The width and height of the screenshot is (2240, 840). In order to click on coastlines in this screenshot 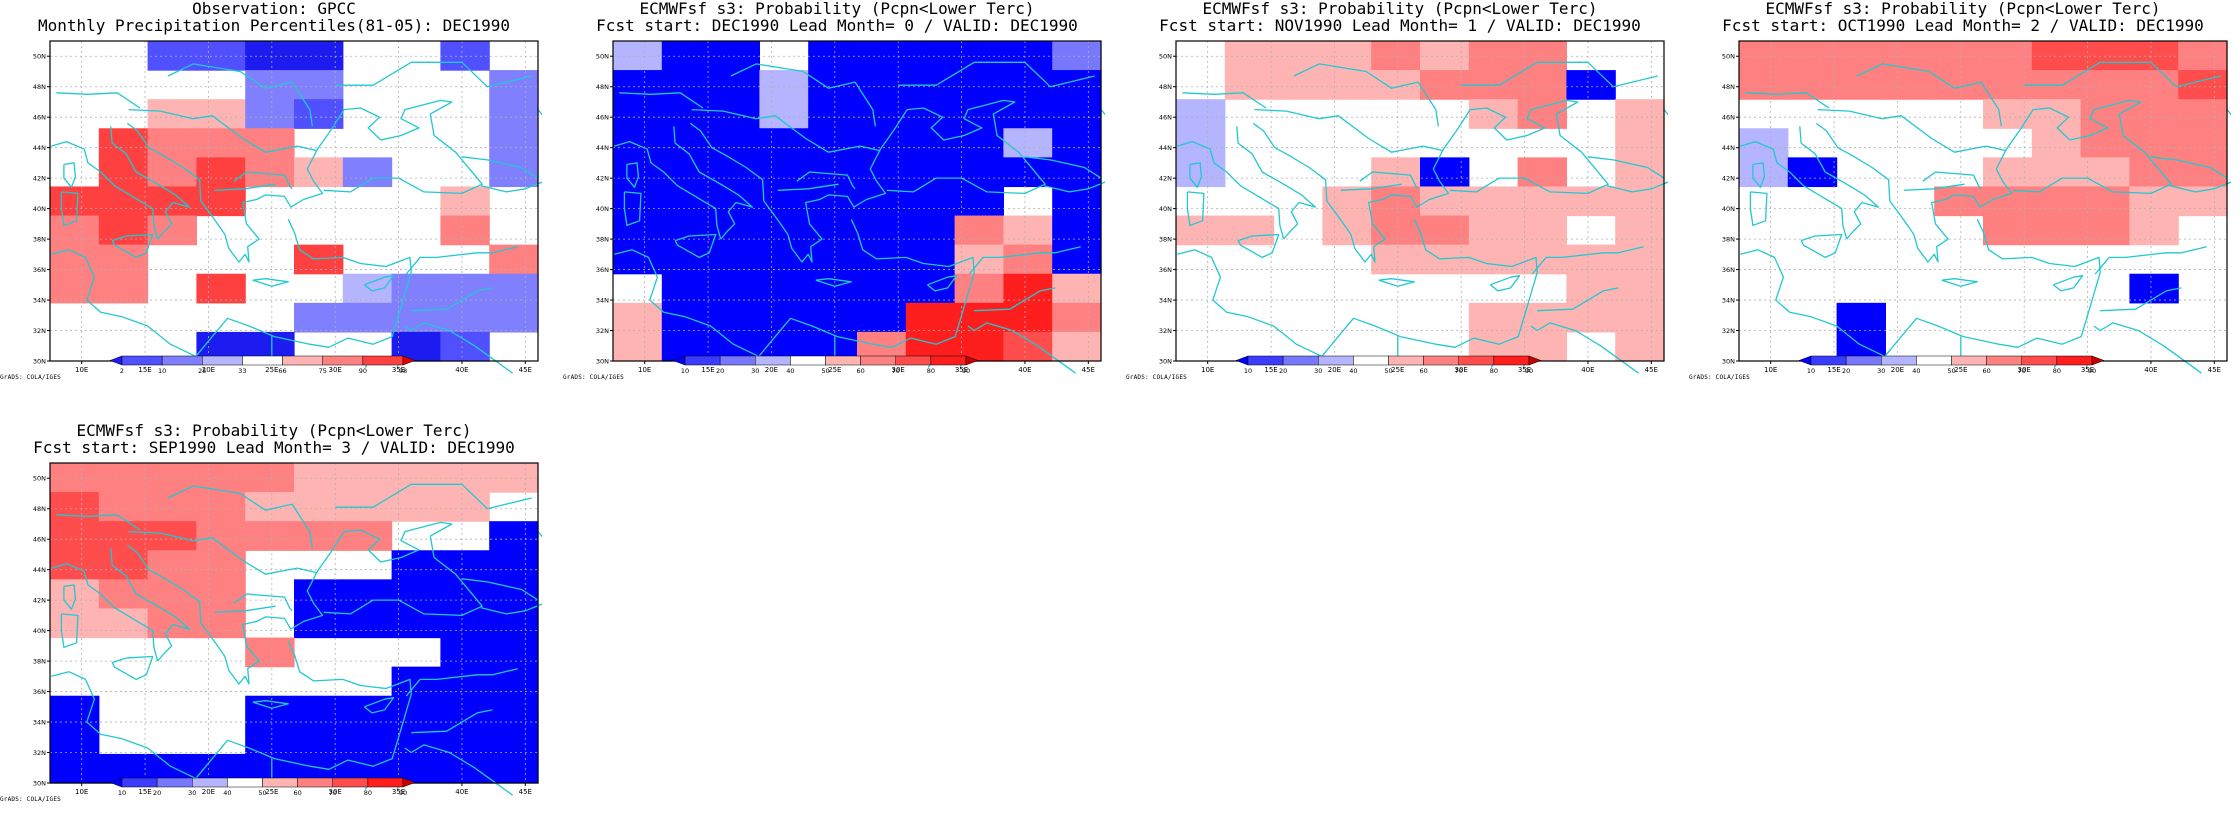, I will do `click(1422, 217)`.